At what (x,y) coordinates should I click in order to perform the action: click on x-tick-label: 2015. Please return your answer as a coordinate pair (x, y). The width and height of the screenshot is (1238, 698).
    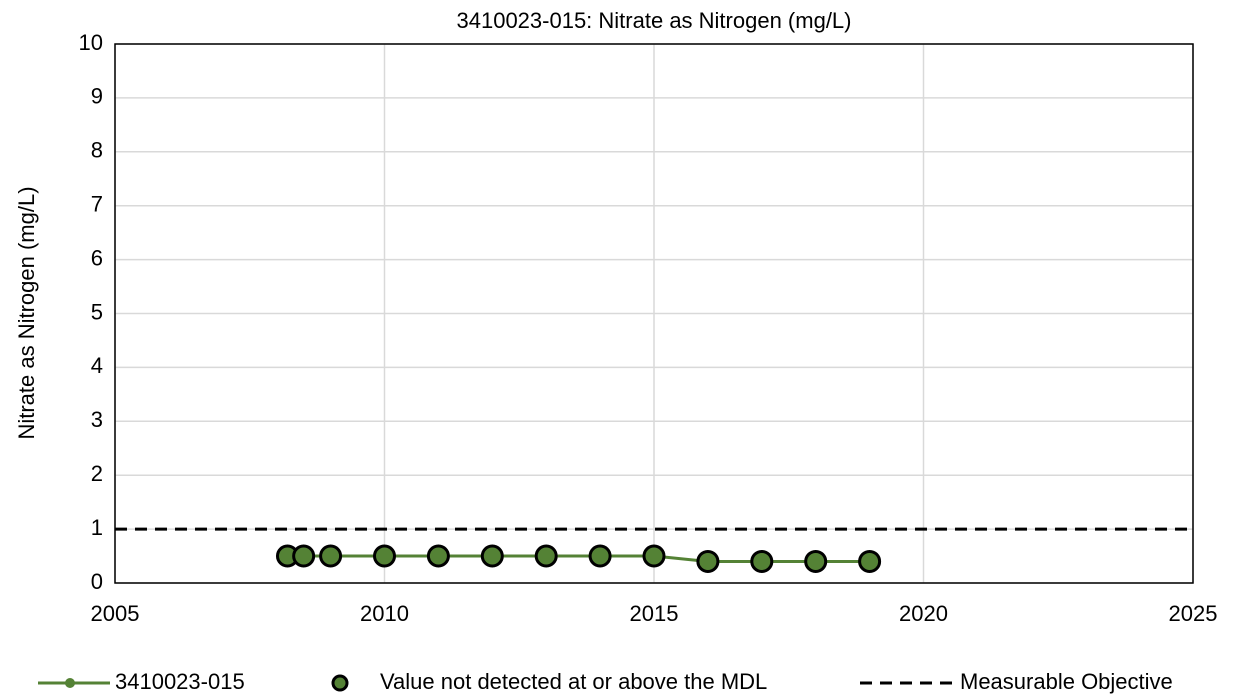
    Looking at the image, I should click on (654, 613).